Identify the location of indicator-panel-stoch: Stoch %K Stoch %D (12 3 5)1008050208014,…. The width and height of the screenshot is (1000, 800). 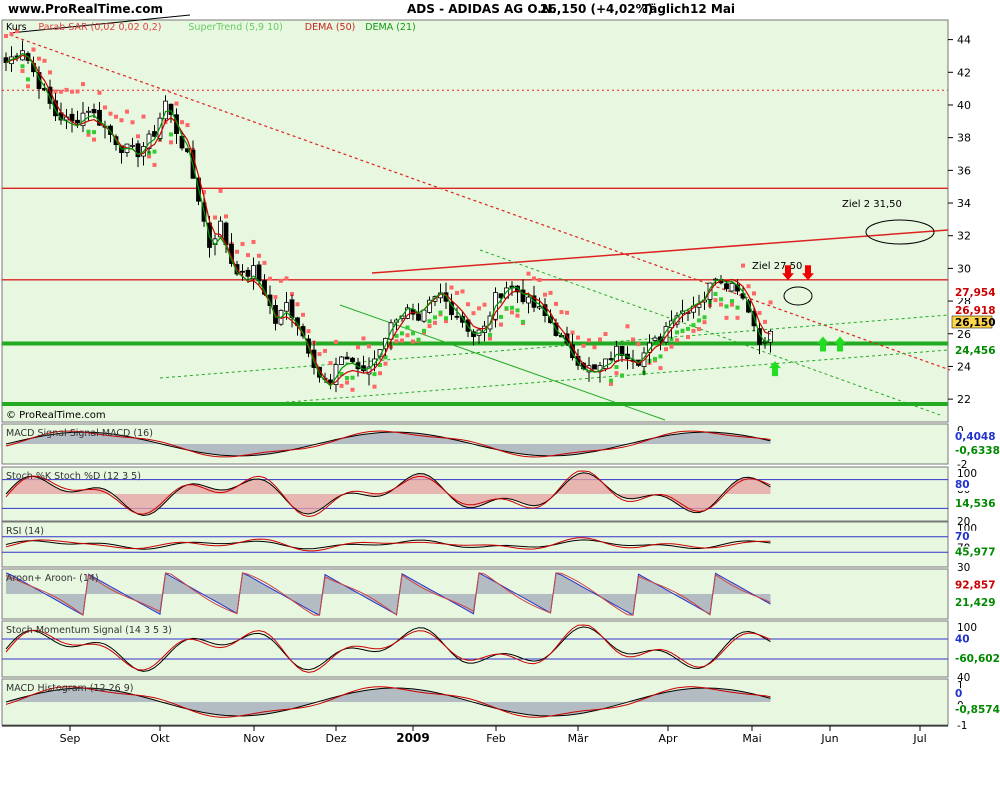
(498, 497).